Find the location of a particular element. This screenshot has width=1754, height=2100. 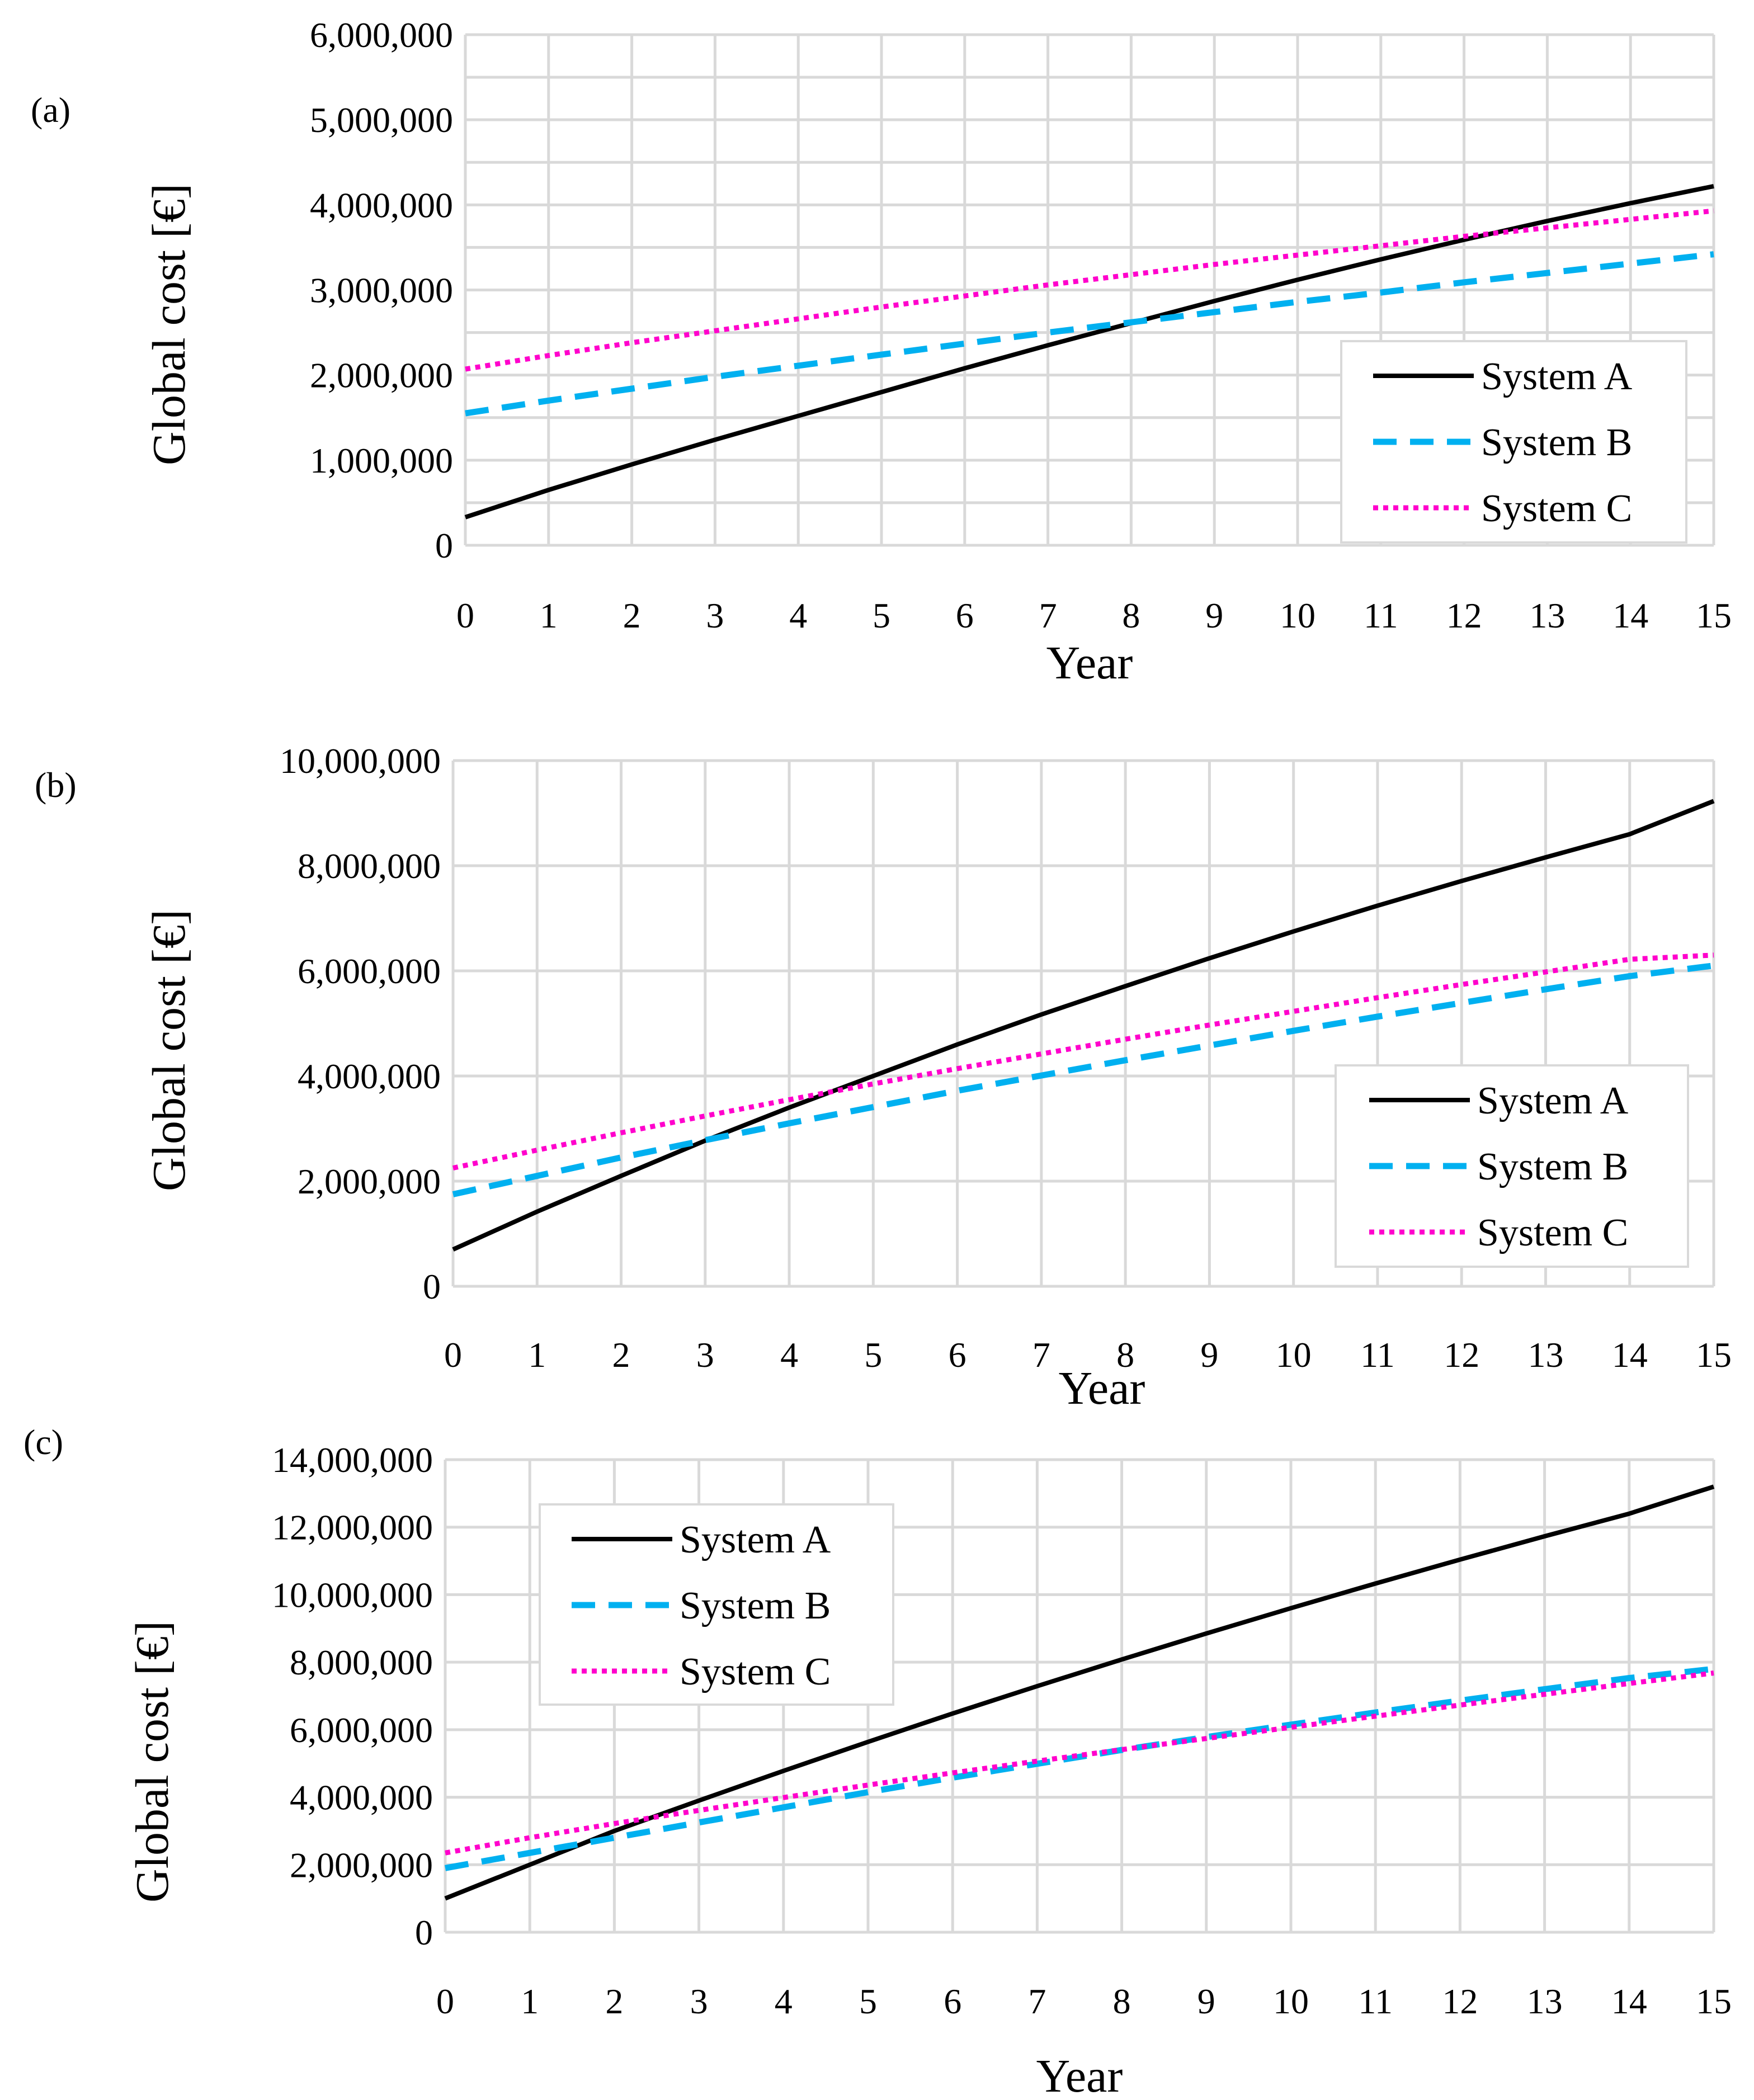

y-tick-label: 3,000,000 is located at coordinates (381, 290).